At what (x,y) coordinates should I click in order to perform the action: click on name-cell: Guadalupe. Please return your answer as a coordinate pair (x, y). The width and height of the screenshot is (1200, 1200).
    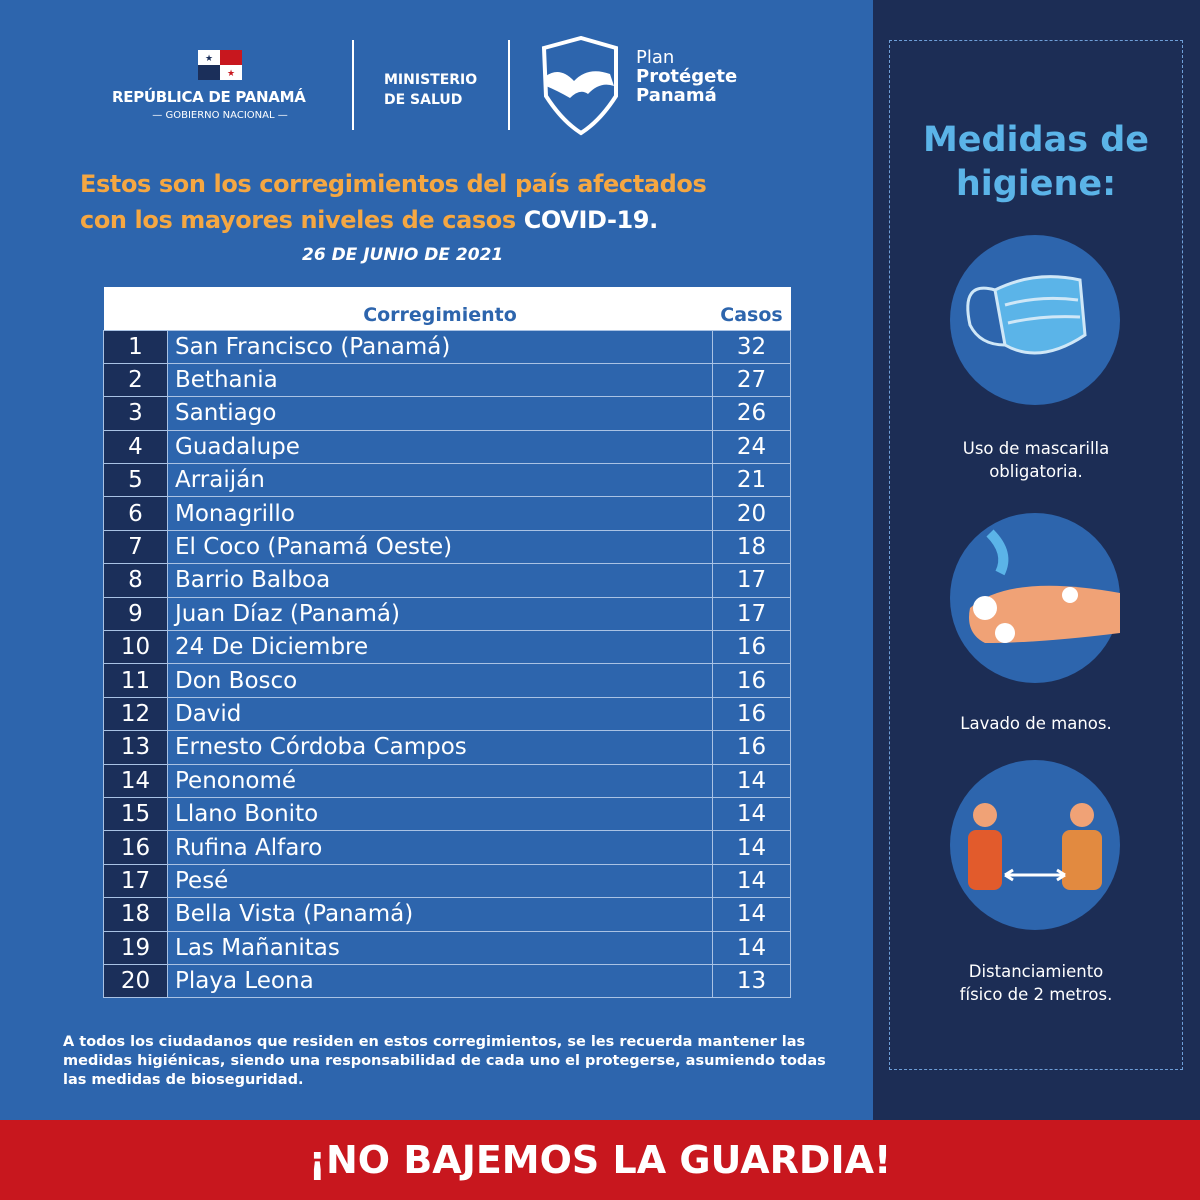
    Looking at the image, I should click on (440, 447).